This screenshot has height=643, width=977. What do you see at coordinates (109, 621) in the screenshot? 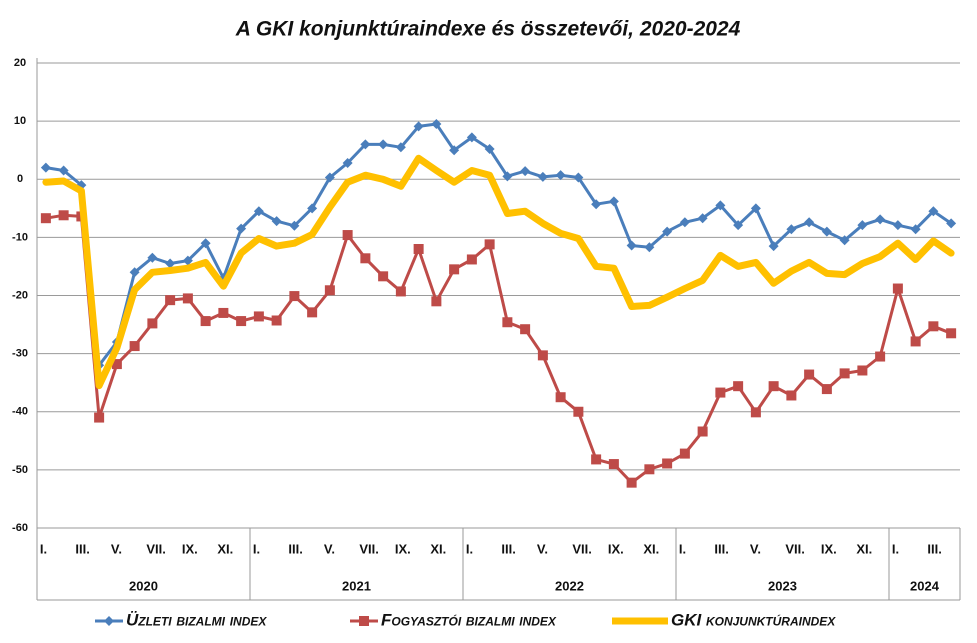
I see `legend-marker` at bounding box center [109, 621].